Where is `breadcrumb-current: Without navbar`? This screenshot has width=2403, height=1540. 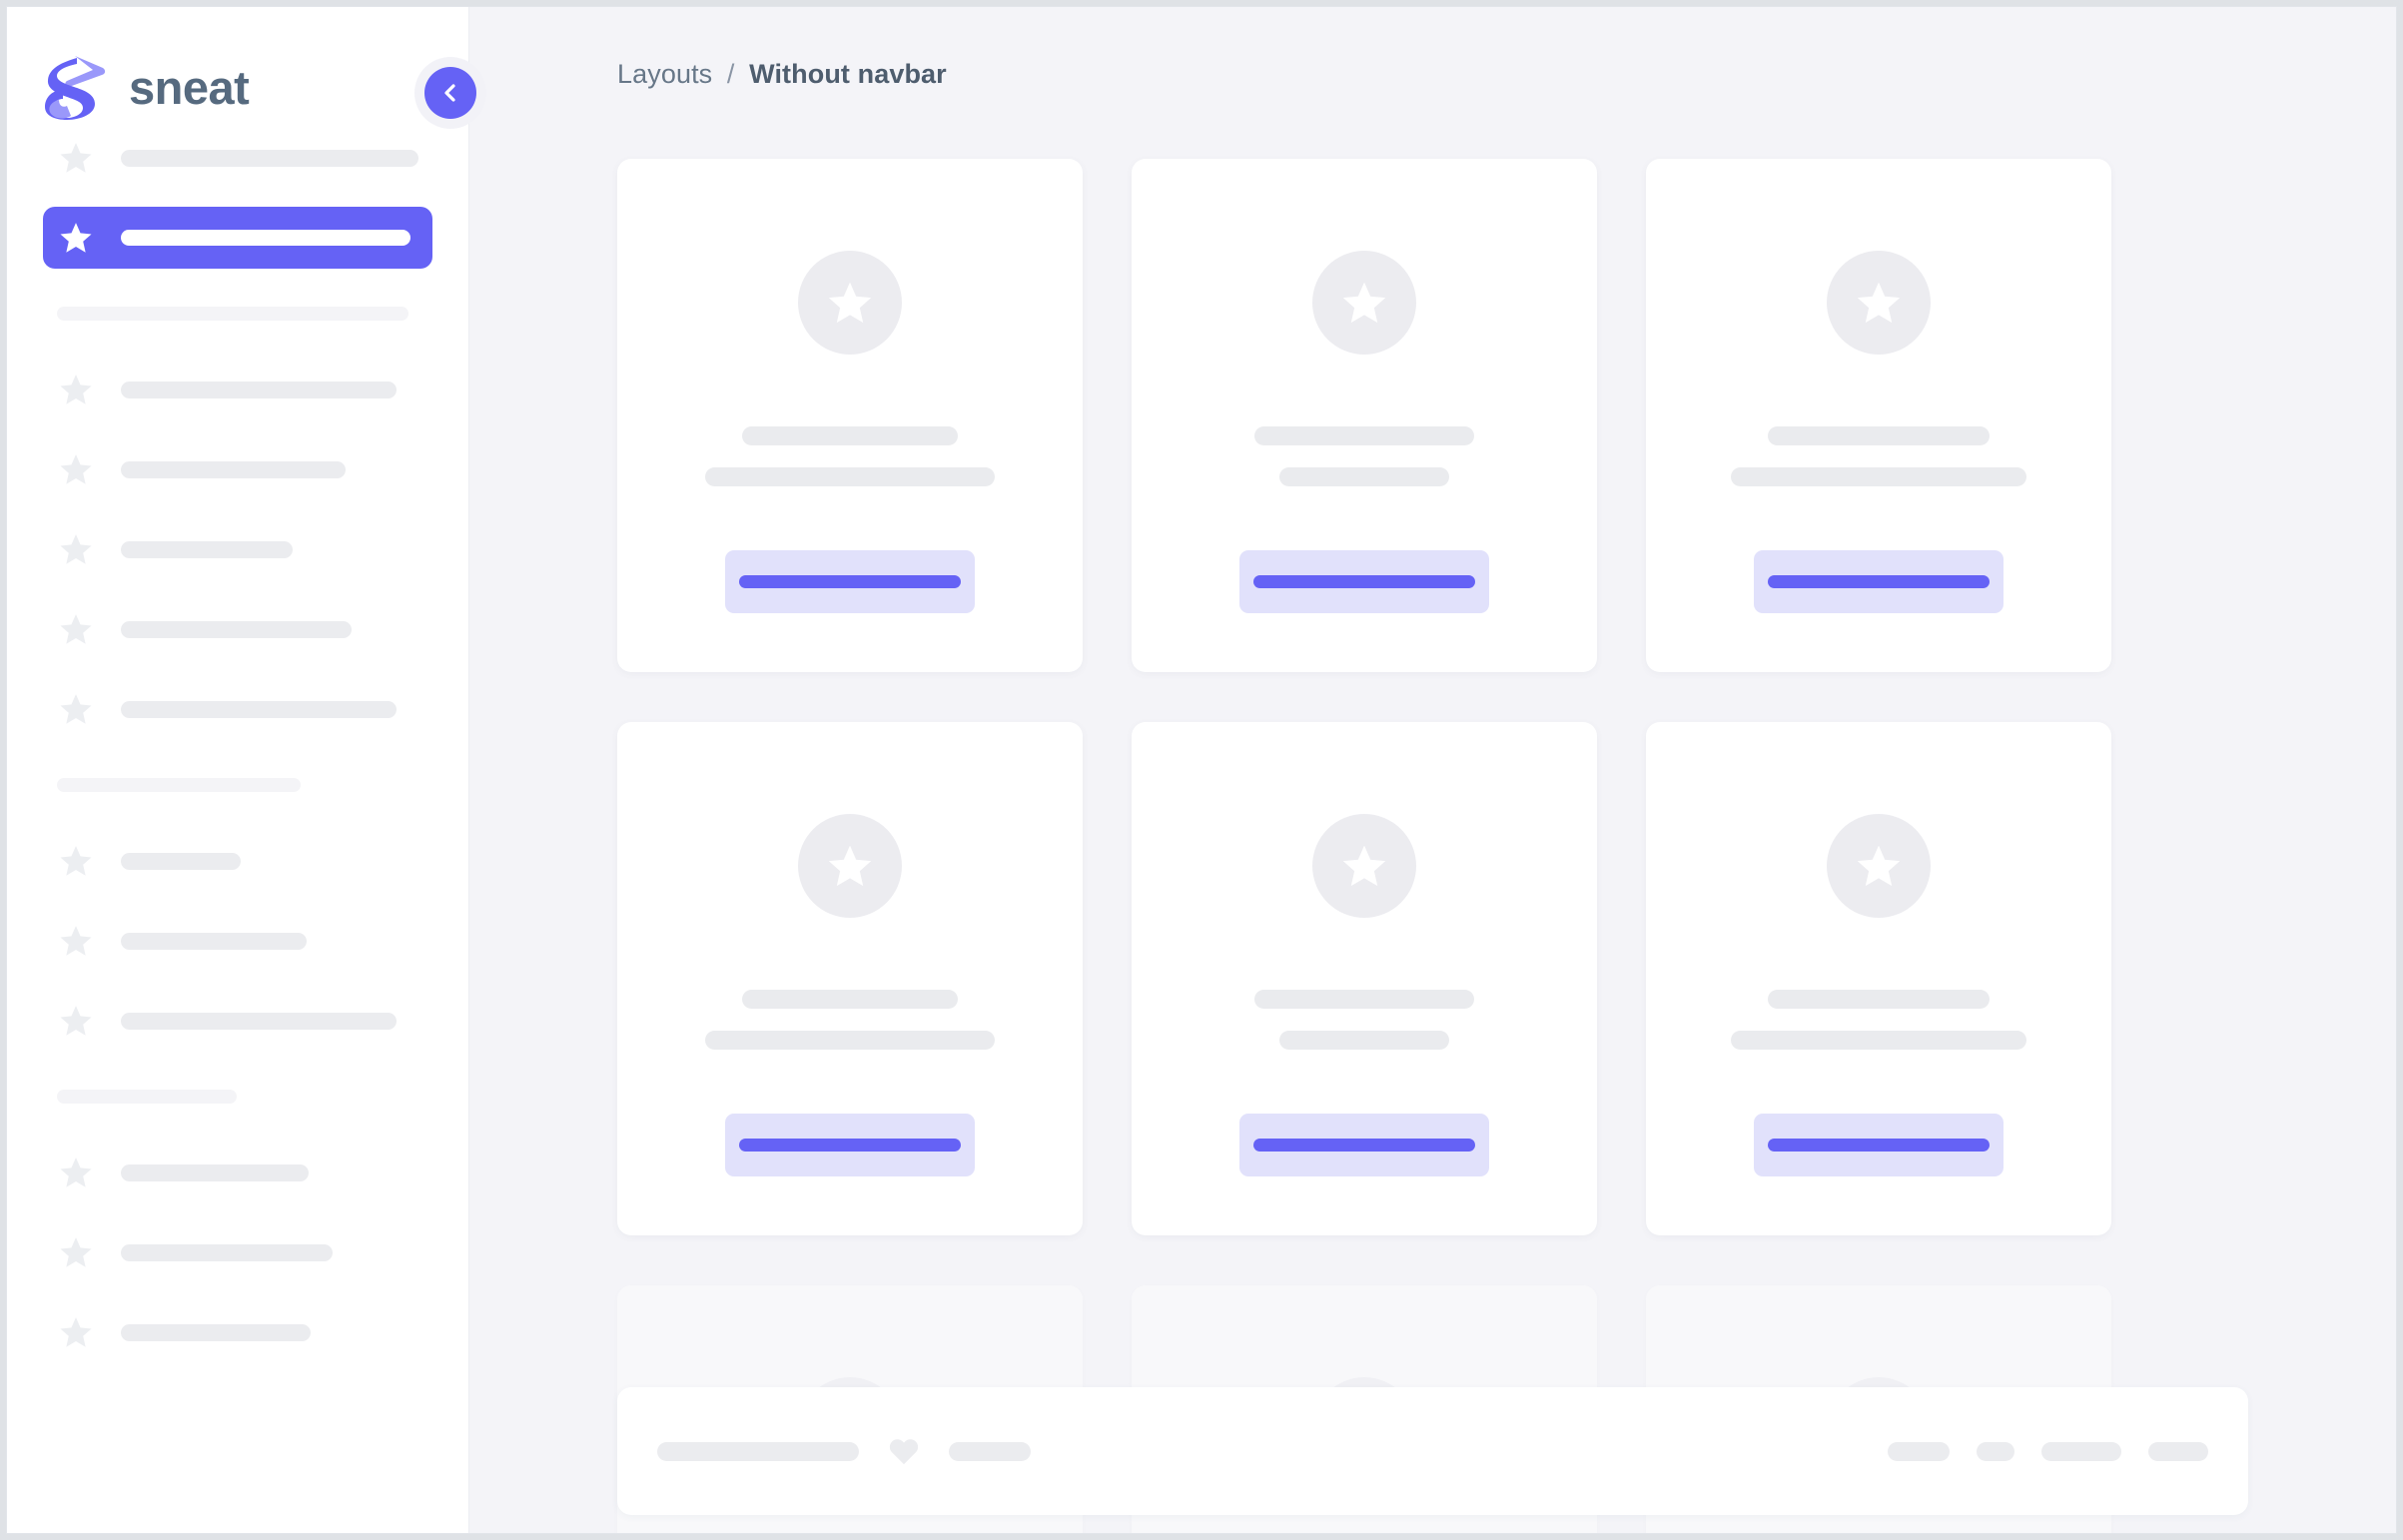 breadcrumb-current: Without navbar is located at coordinates (848, 74).